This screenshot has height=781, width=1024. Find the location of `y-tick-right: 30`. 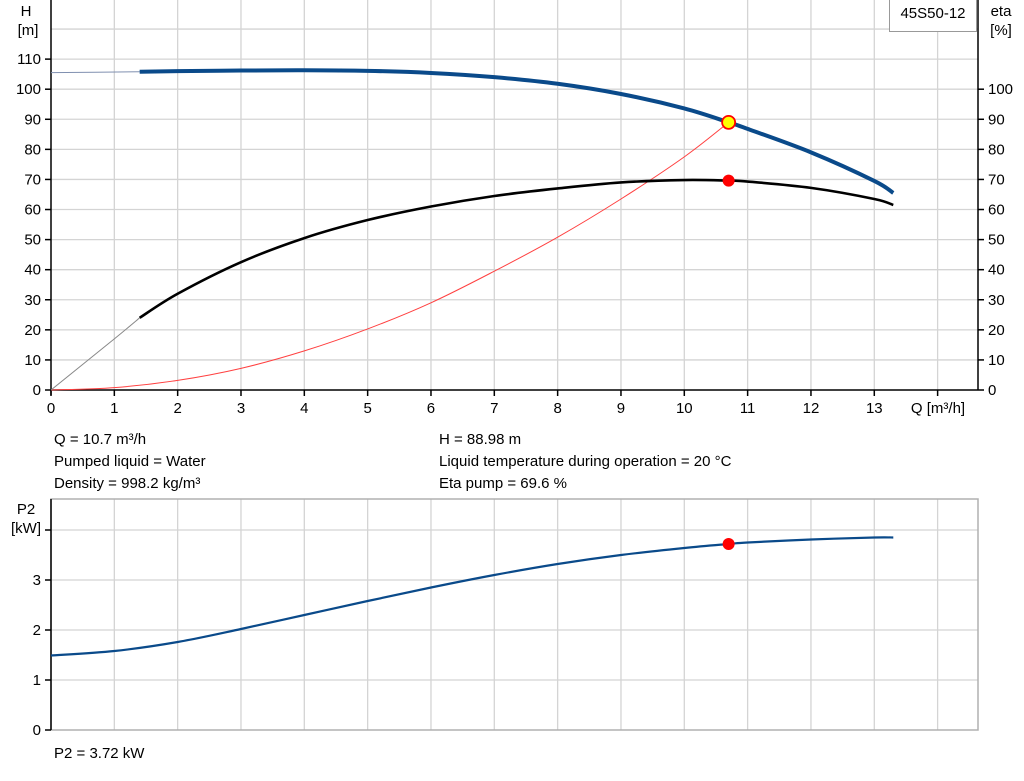

y-tick-right: 30 is located at coordinates (996, 300).